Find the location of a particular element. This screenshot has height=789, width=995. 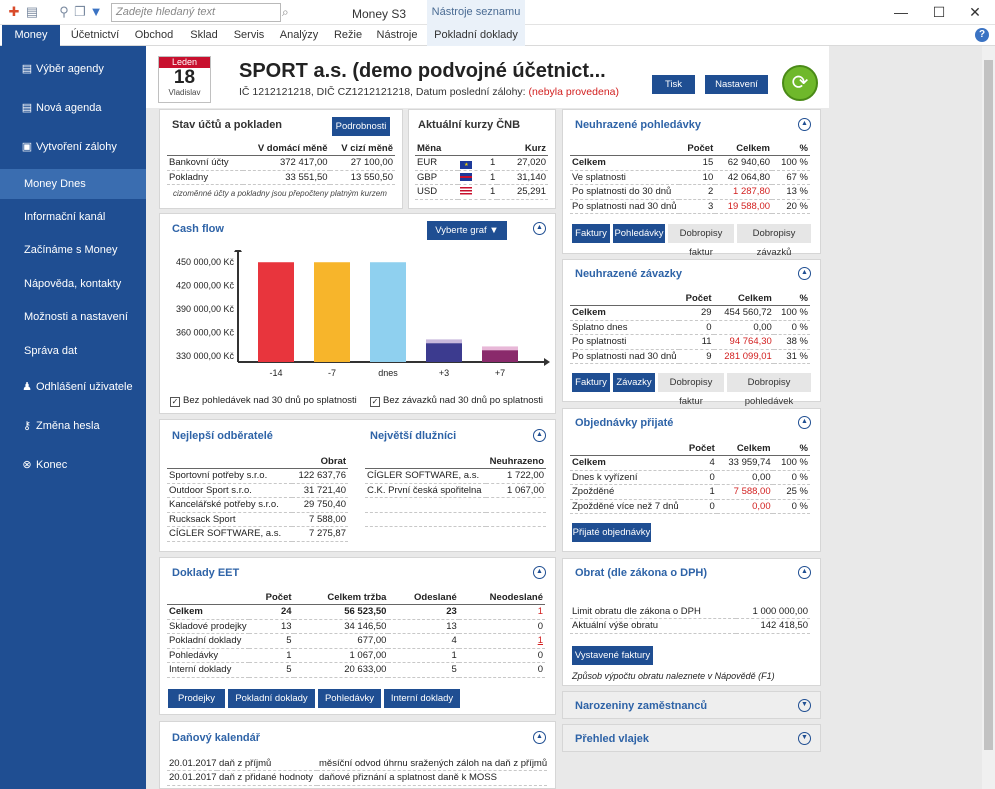

sidebar-item-informacni-kanal: Informační kanál is located at coordinates (65, 217).